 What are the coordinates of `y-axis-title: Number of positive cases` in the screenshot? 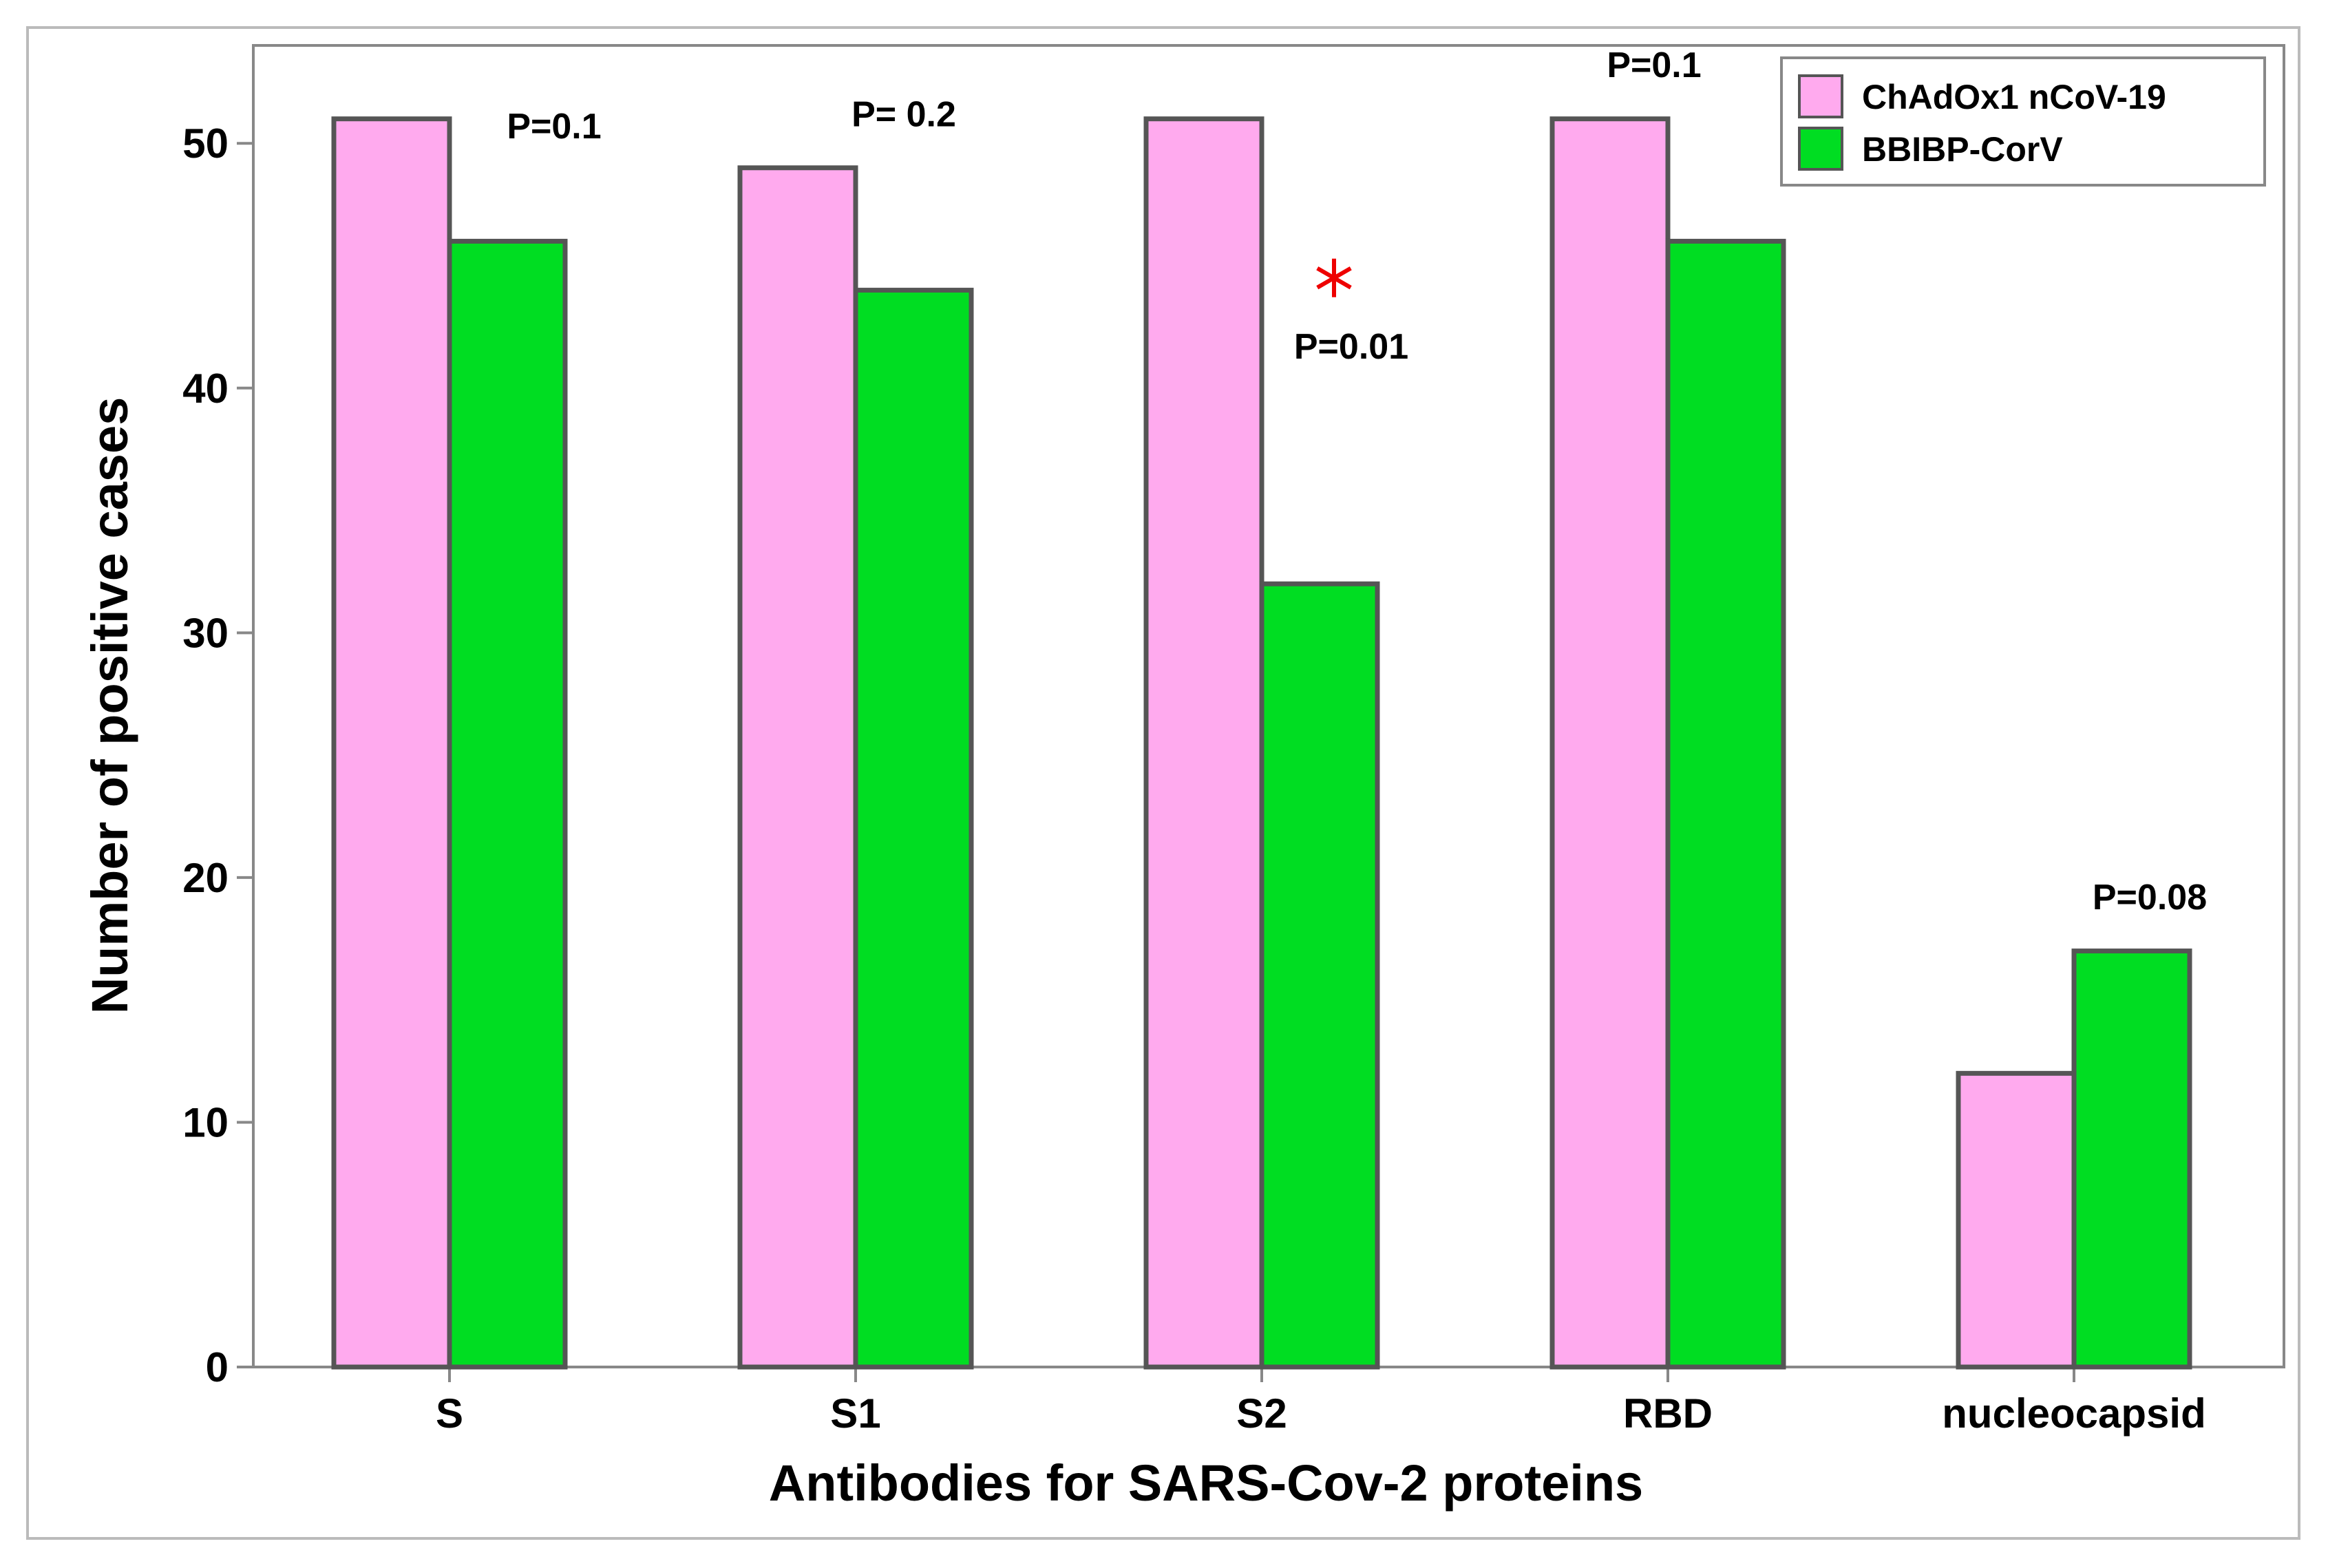 It's located at (109, 706).